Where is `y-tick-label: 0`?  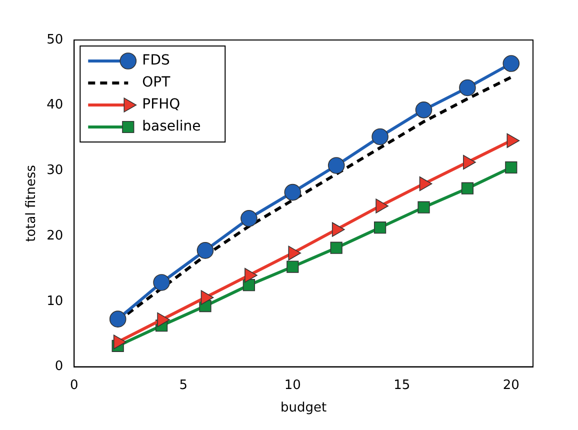
y-tick-label: 0 is located at coordinates (59, 366).